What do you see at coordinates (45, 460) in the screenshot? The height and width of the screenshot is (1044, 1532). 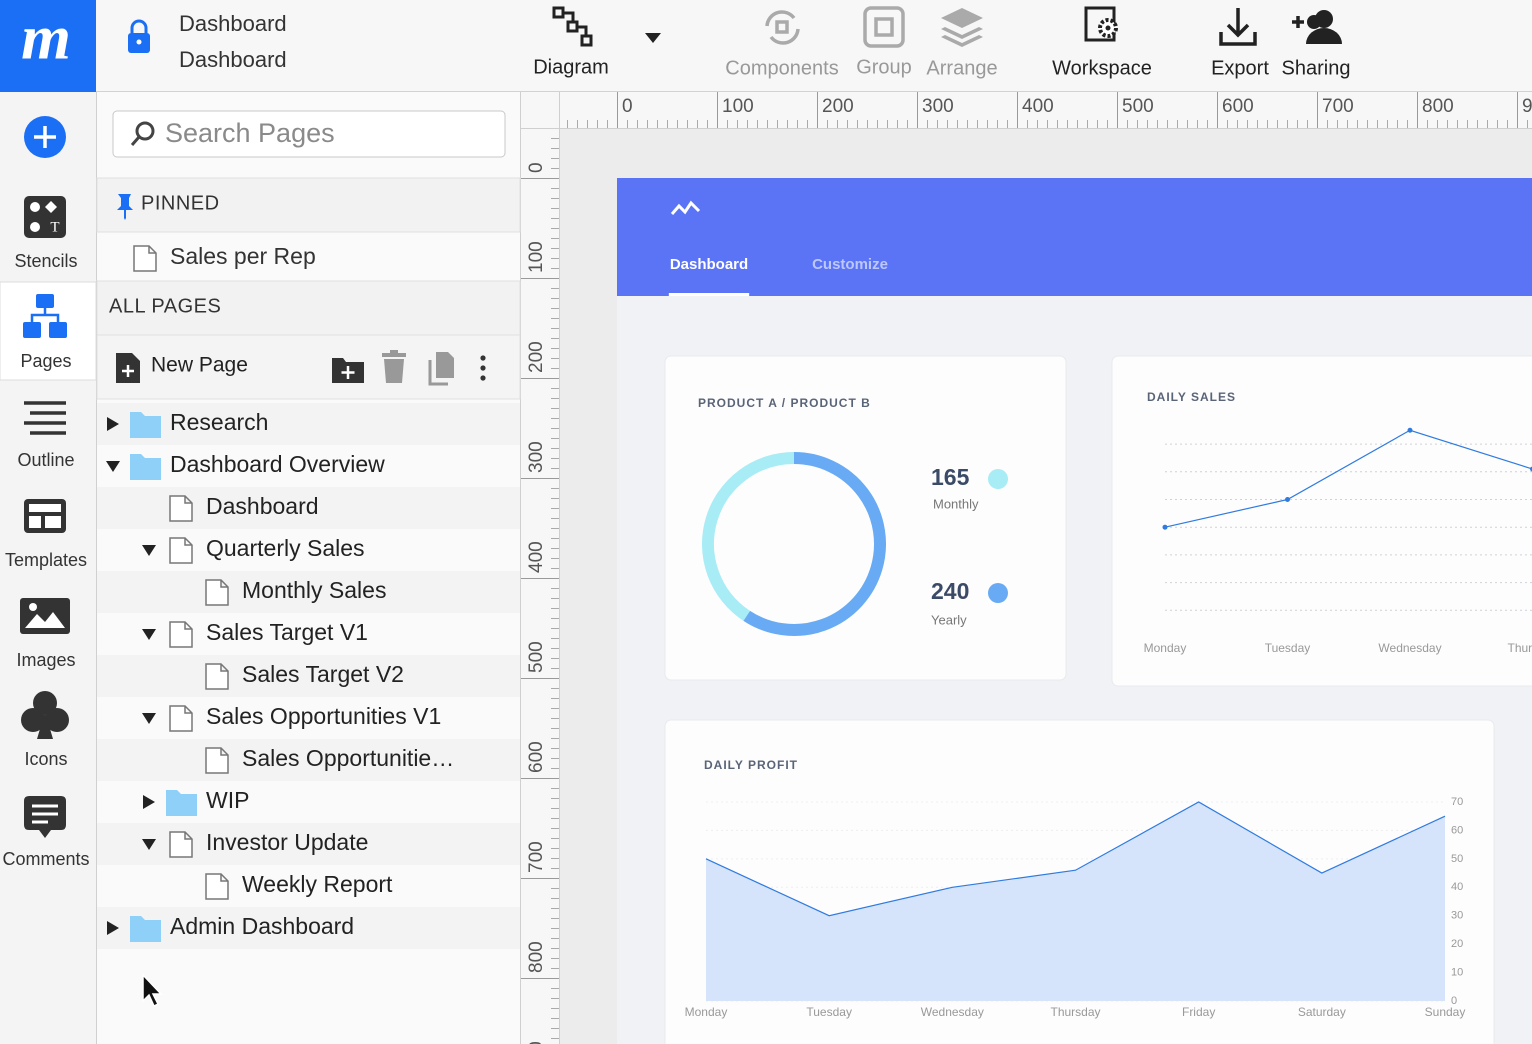 I see `sidebar-label: Outline` at bounding box center [45, 460].